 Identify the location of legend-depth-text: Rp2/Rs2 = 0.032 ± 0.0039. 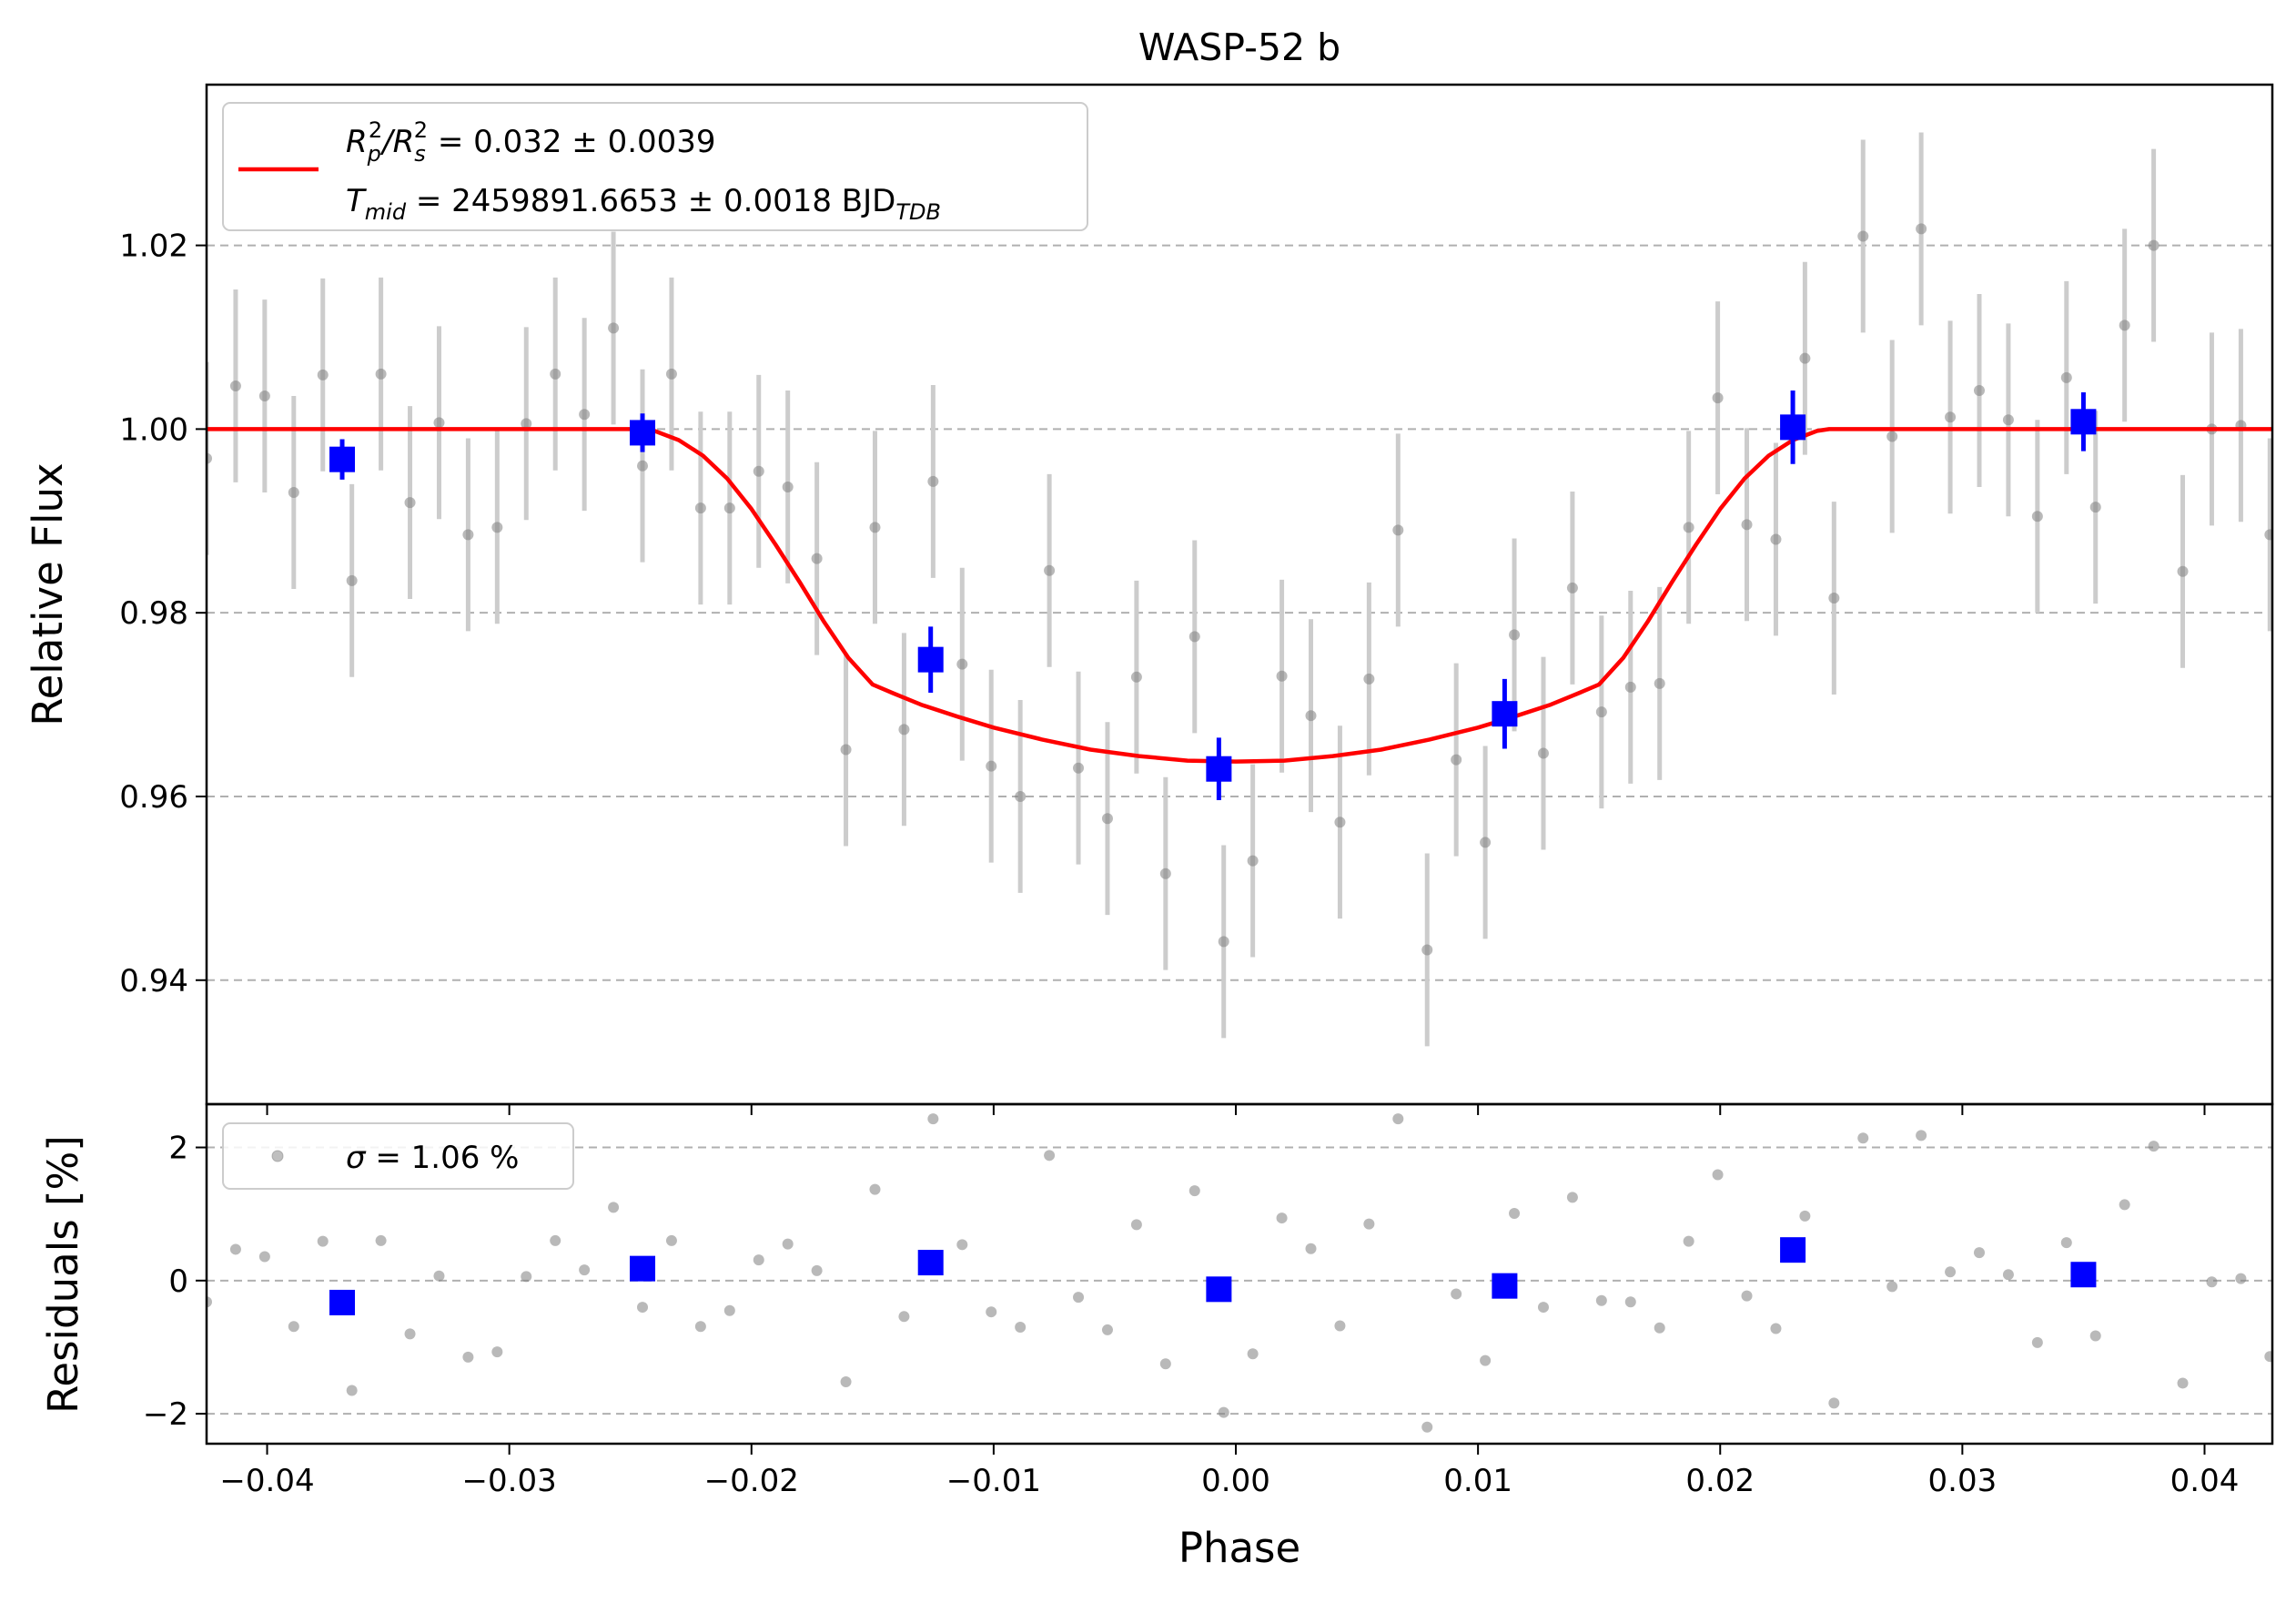
(531, 142).